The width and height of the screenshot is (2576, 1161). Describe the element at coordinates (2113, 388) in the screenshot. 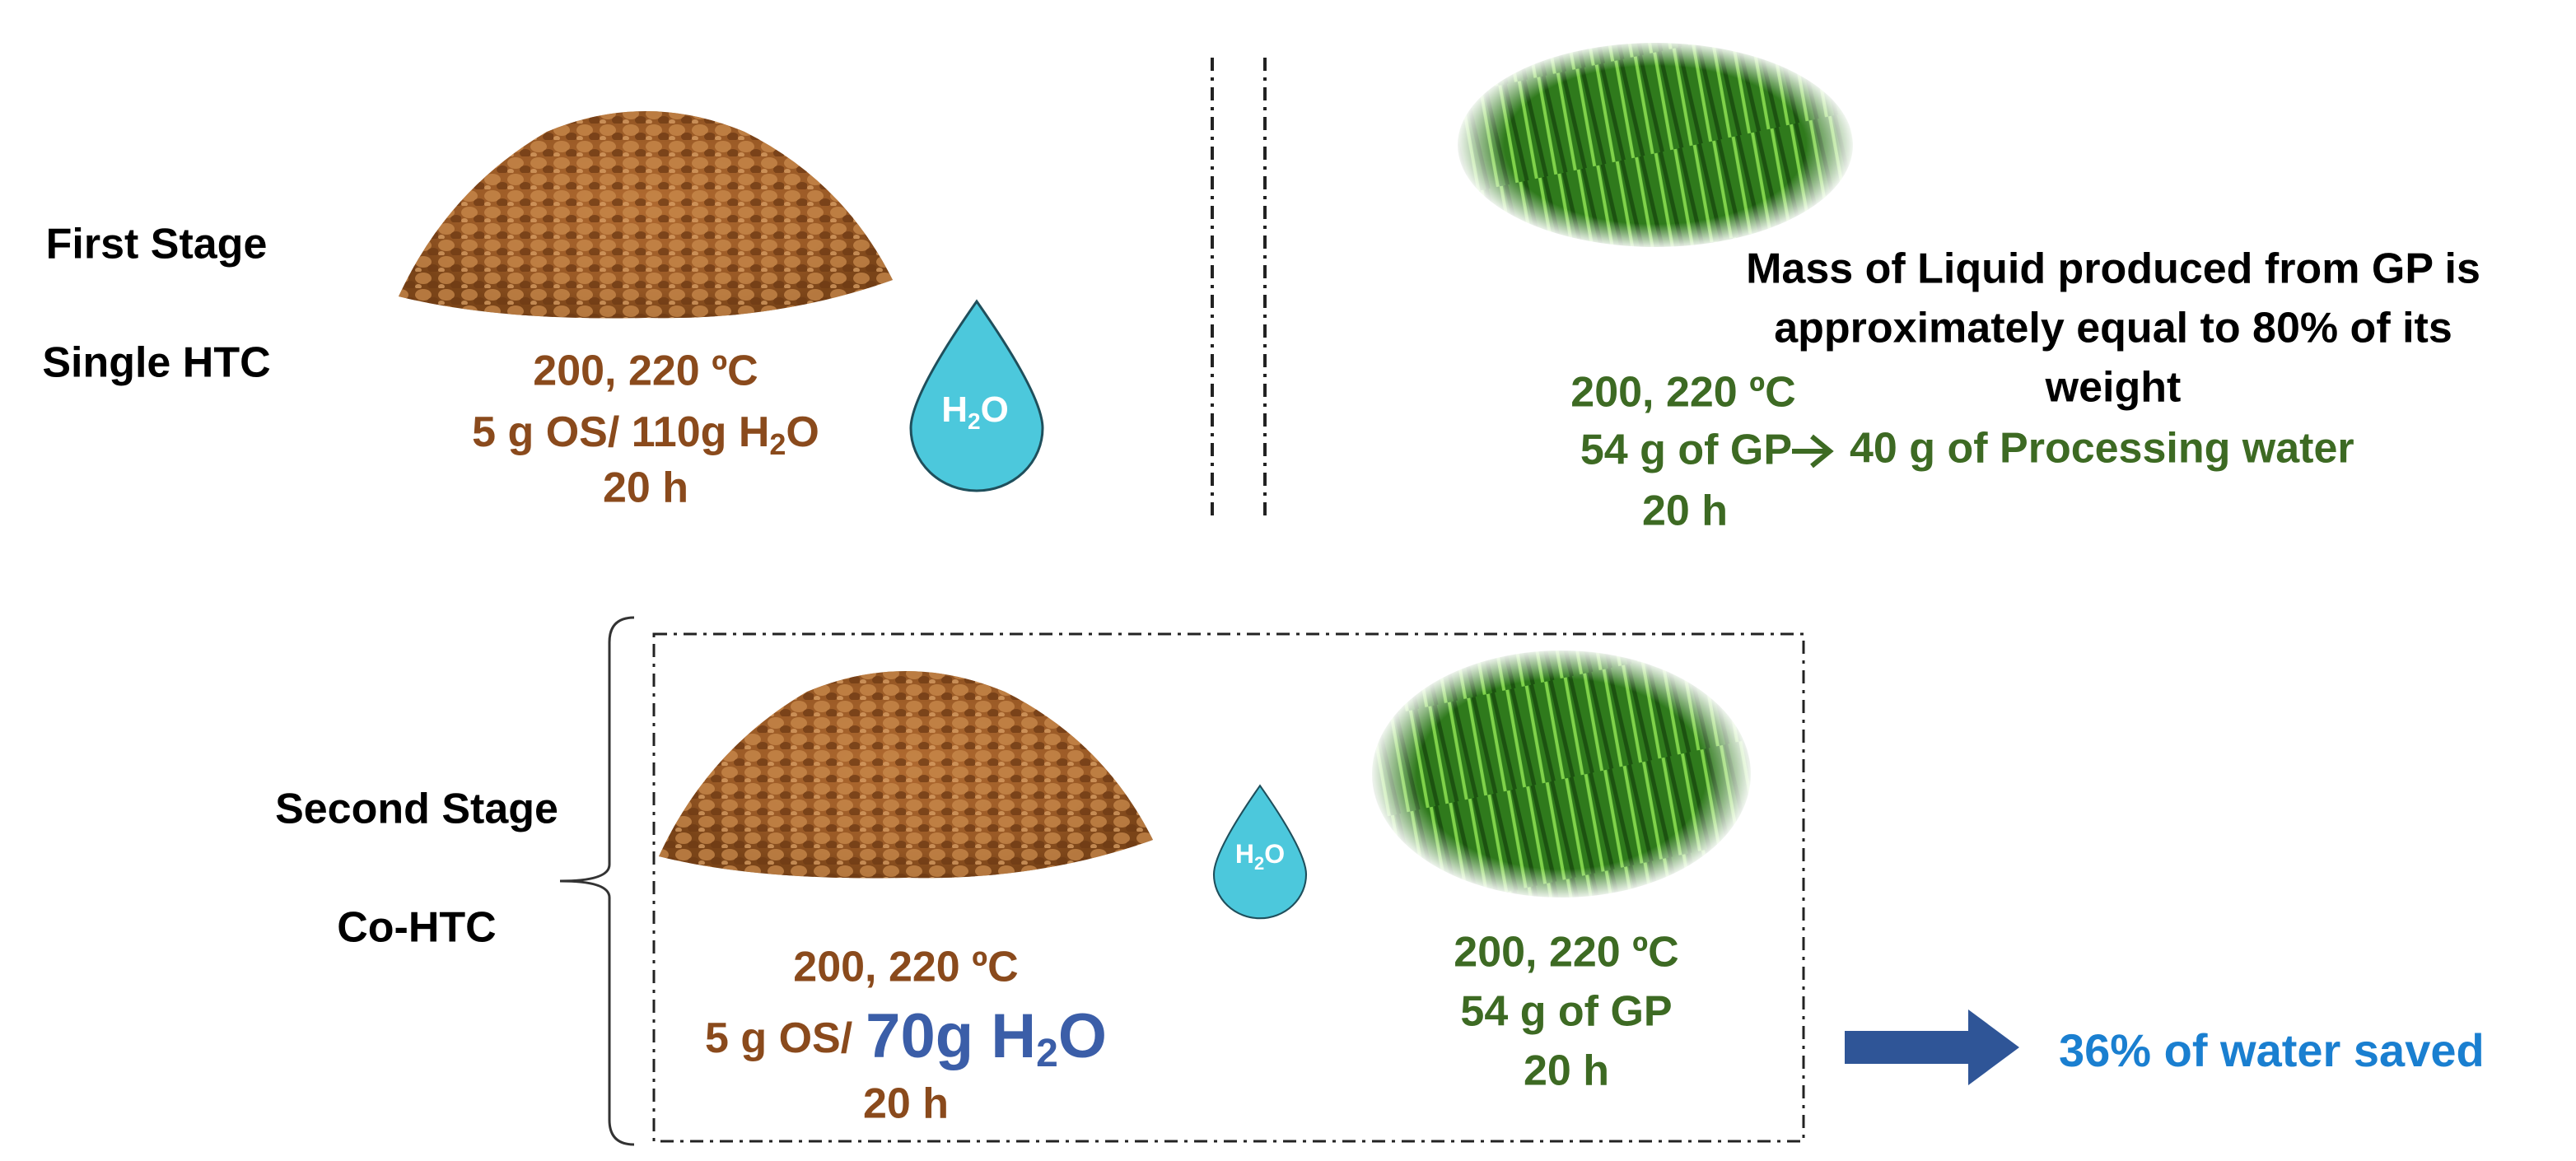

I see `note-line: weight` at that location.